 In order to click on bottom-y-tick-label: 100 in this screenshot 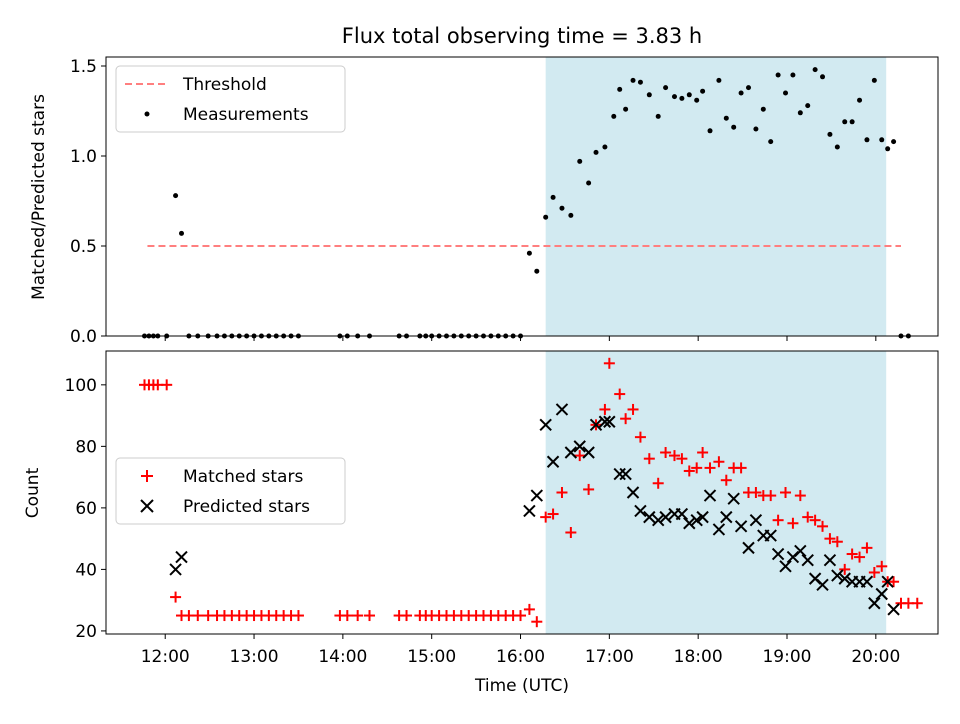, I will do `click(81, 386)`.